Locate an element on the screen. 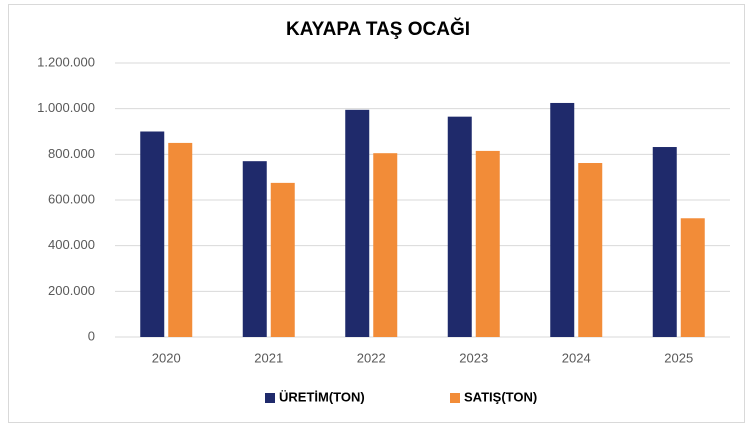 The width and height of the screenshot is (753, 434). x-tick-label: 2022 is located at coordinates (371, 357).